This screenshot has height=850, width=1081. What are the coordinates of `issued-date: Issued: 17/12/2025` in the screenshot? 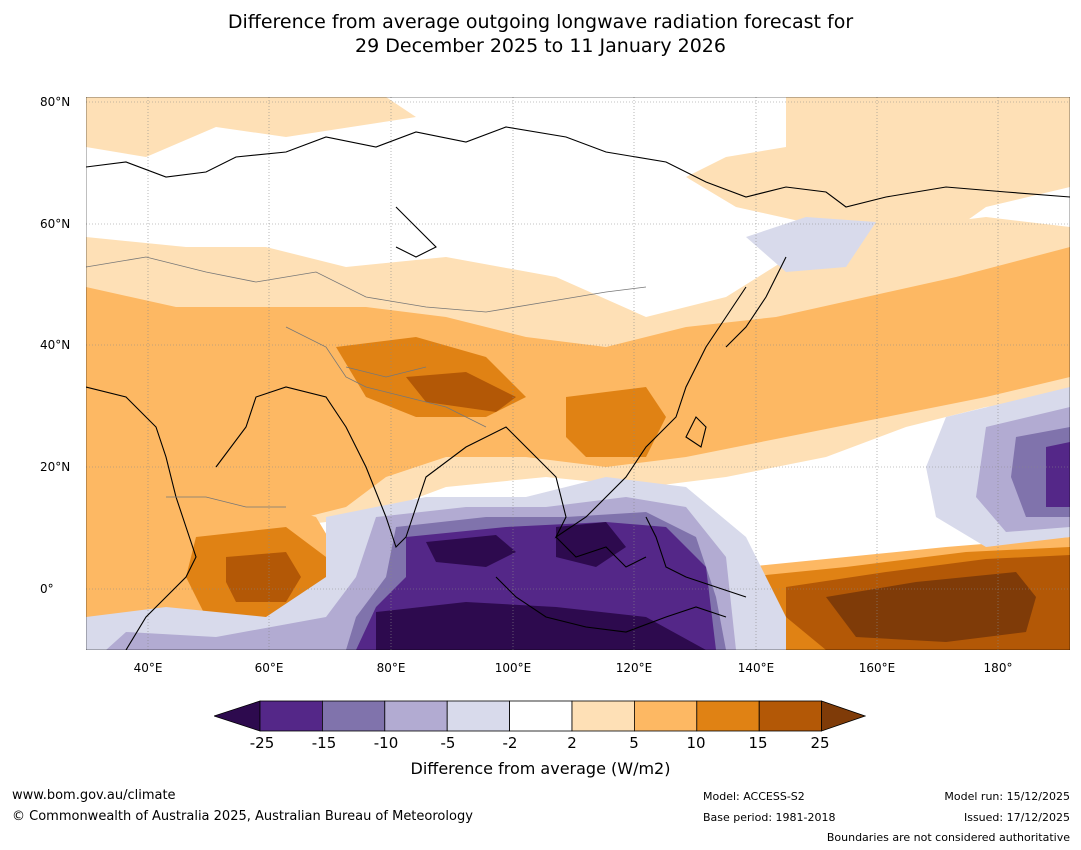 It's located at (1016, 817).